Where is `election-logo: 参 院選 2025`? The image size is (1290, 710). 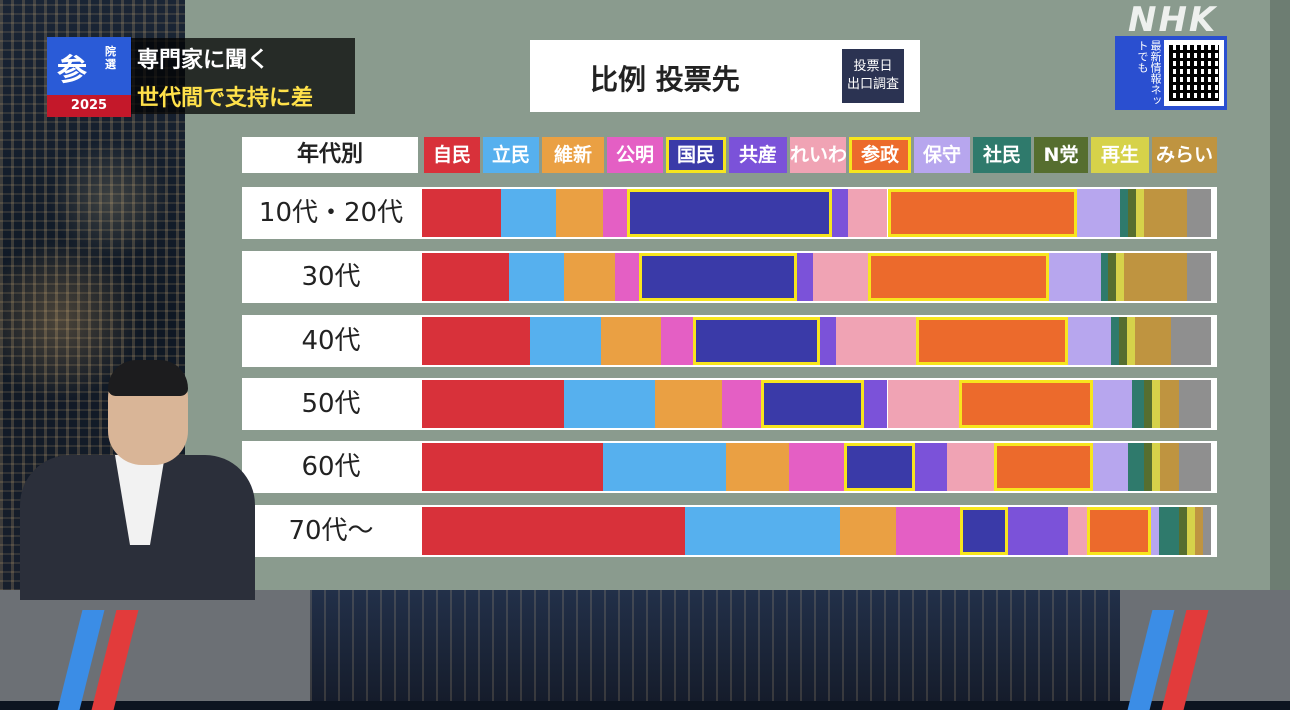
election-logo: 参 院選 2025 is located at coordinates (89, 77).